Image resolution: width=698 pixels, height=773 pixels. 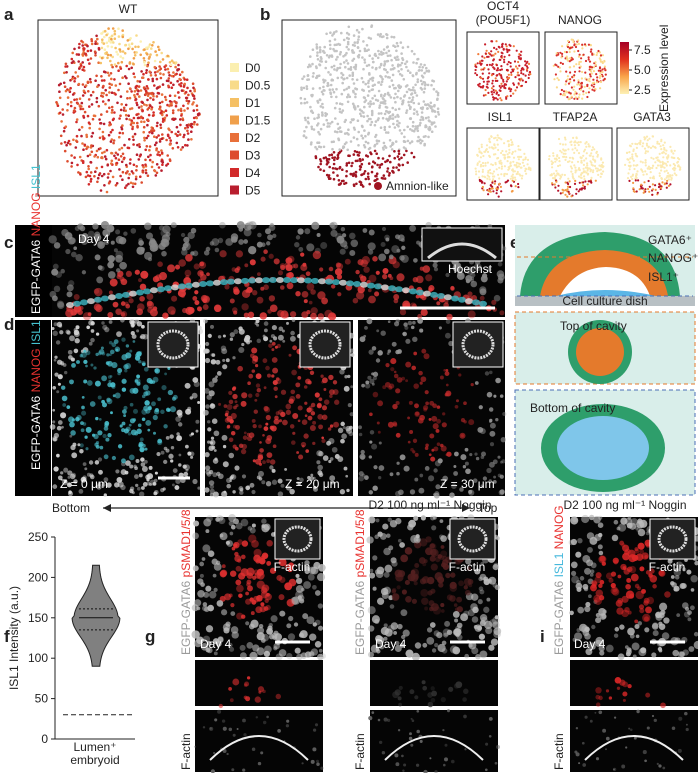 I want to click on day-label: Day 4, so click(x=94, y=239).